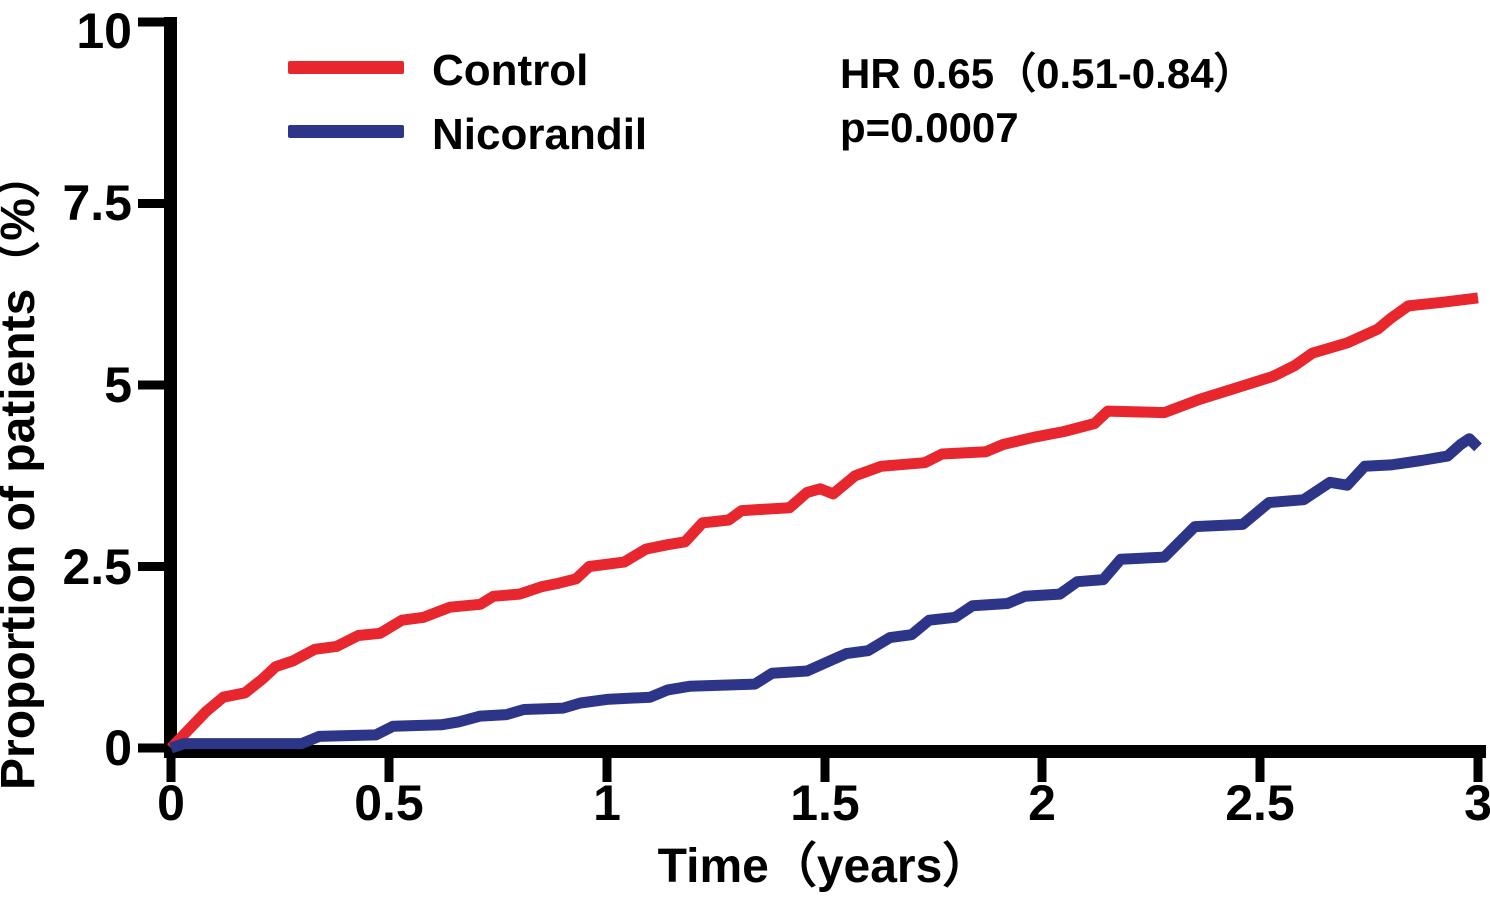  Describe the element at coordinates (389, 803) in the screenshot. I see `x-tick-label: 0.5` at that location.